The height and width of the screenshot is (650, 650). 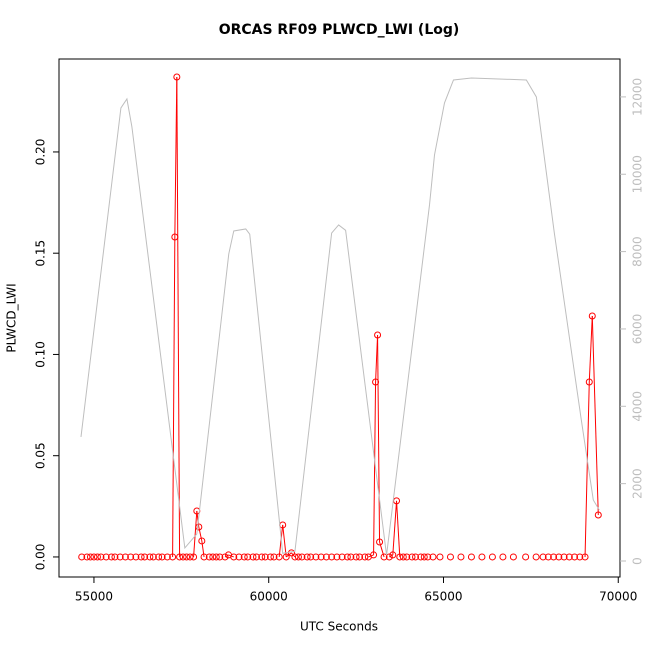 I want to click on x-axis-label: UTC Seconds, so click(x=339, y=627).